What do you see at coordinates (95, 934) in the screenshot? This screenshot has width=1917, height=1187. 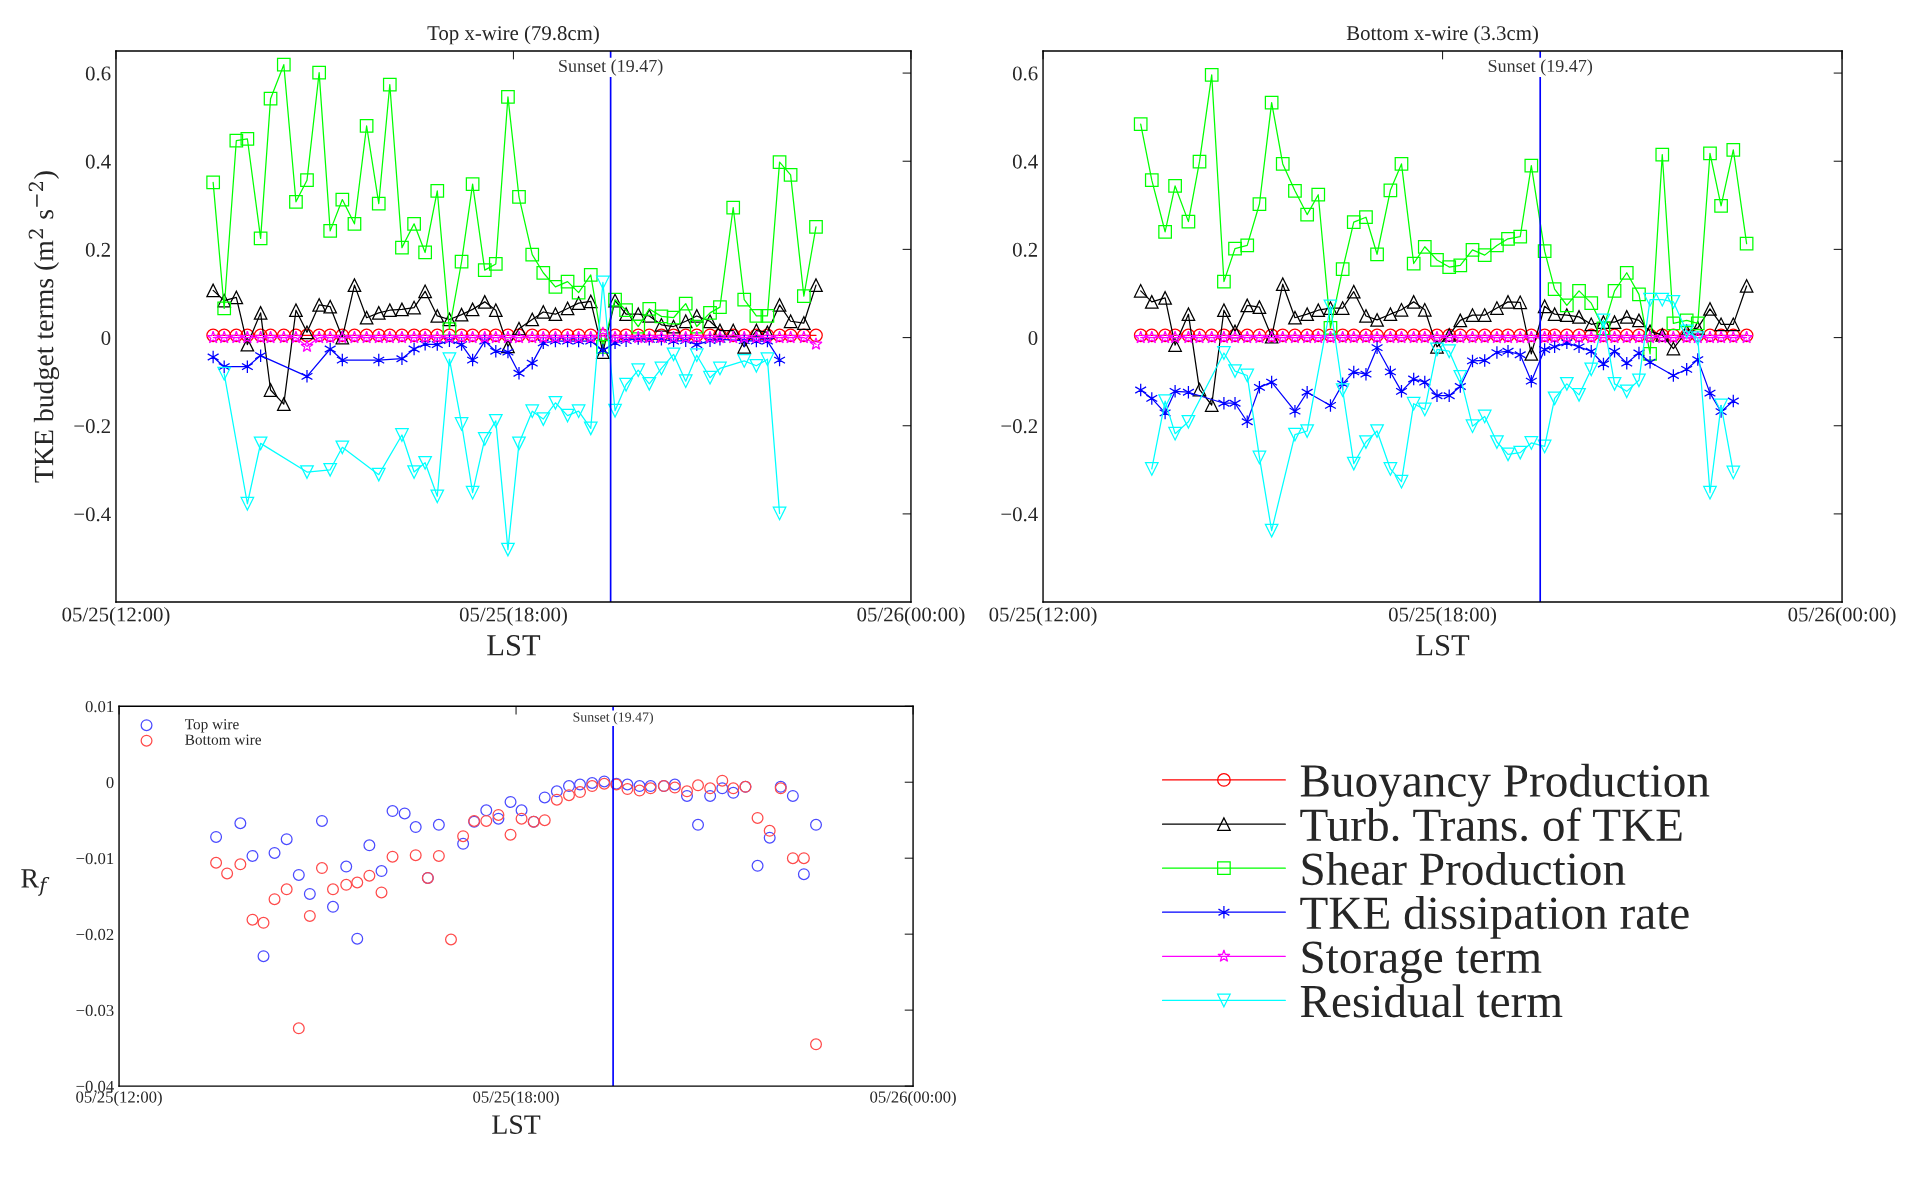 I see `y-tick-label: −0.02` at bounding box center [95, 934].